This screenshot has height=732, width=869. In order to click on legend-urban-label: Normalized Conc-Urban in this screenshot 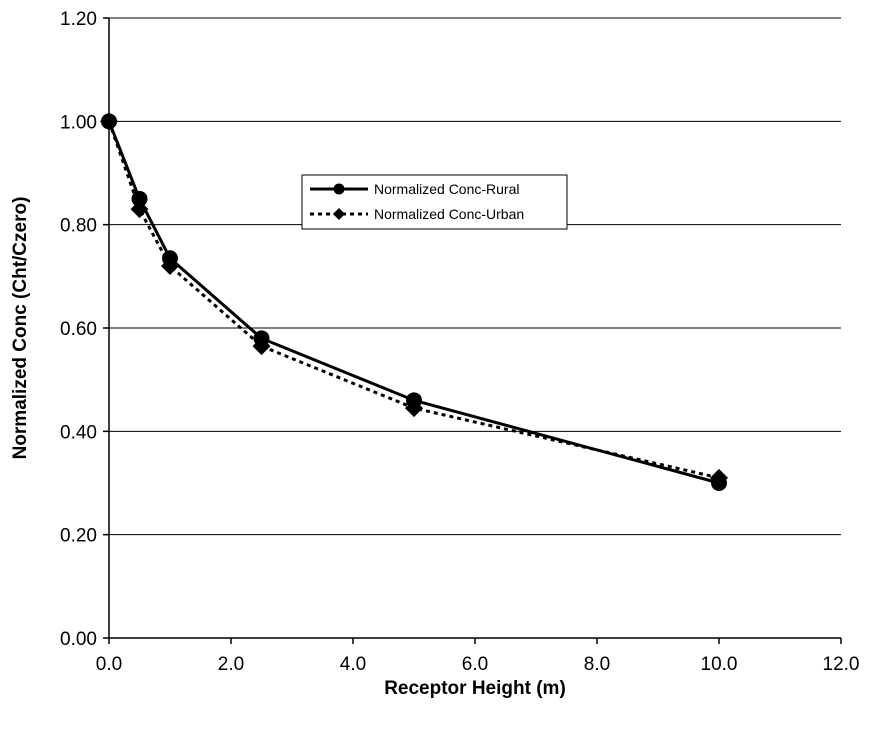, I will do `click(449, 214)`.